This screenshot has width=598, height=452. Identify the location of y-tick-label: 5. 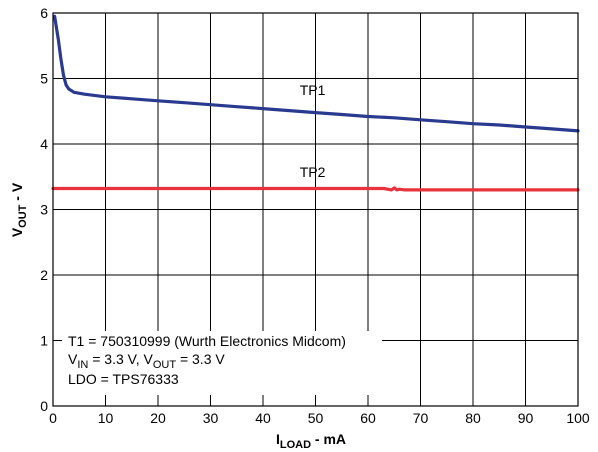
(44, 79).